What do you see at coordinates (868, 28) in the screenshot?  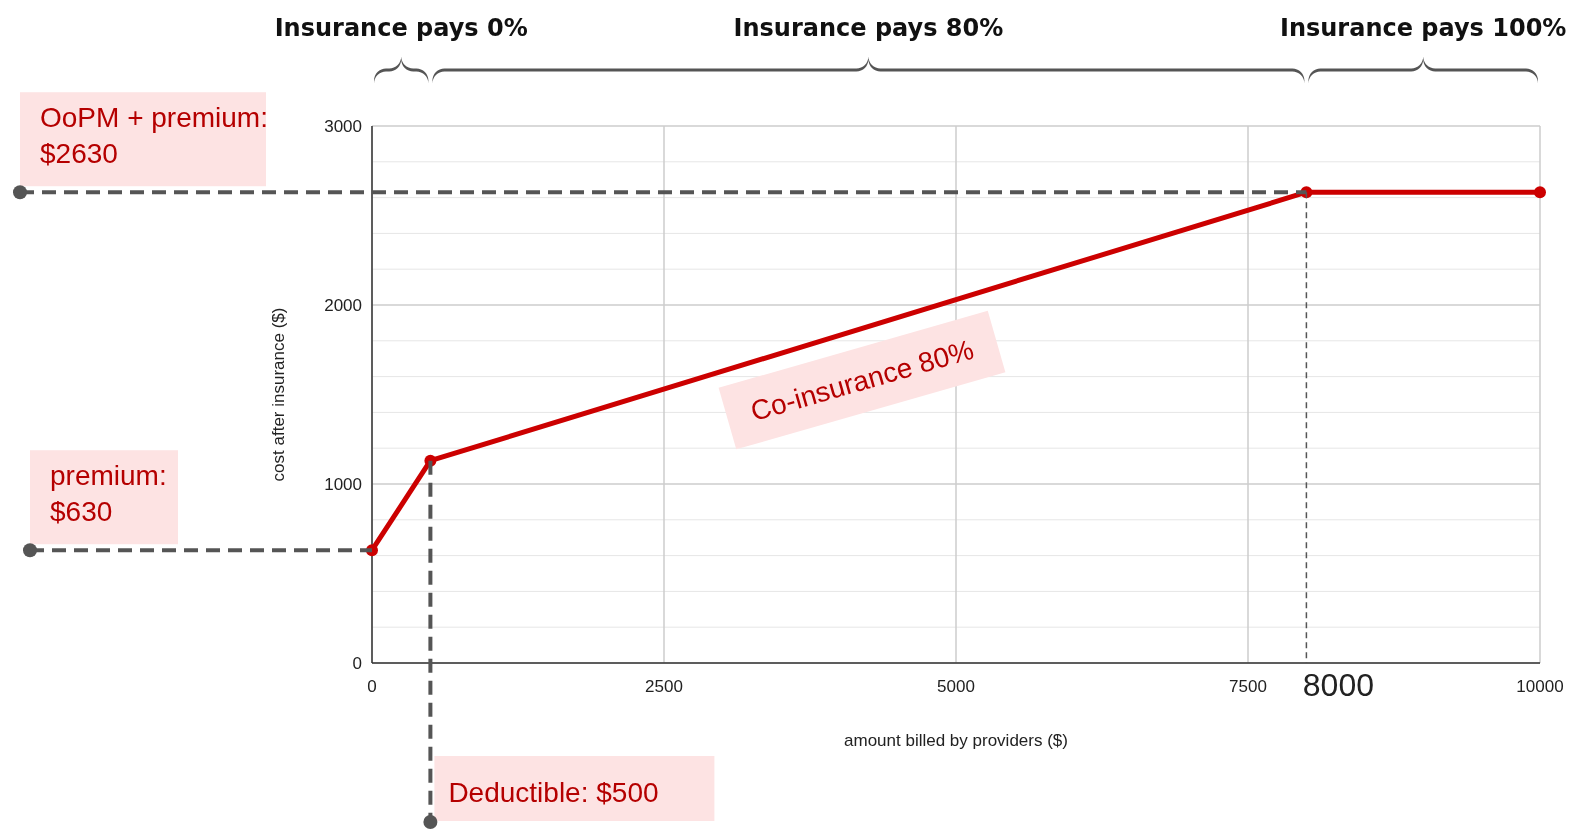 I see `text: Insurance pays 80%` at bounding box center [868, 28].